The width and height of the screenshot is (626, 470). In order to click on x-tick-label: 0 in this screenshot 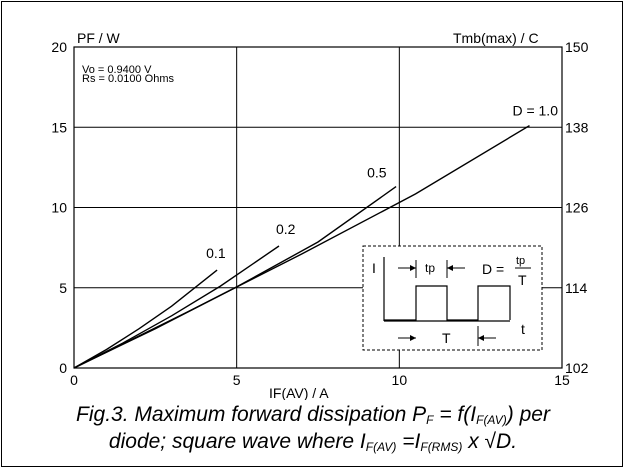, I will do `click(74, 380)`.